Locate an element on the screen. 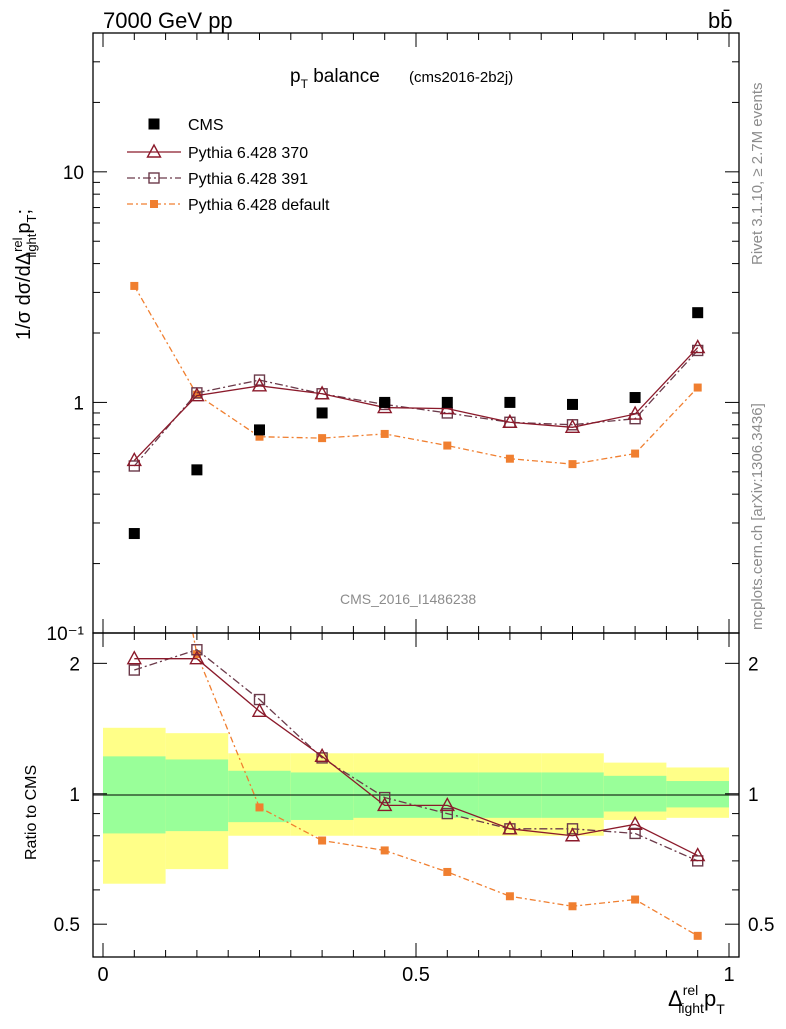 The height and width of the screenshot is (1029, 786). y-axis-label-top: 1/σ dσ/dΔrellightpT; is located at coordinates (24, 274).